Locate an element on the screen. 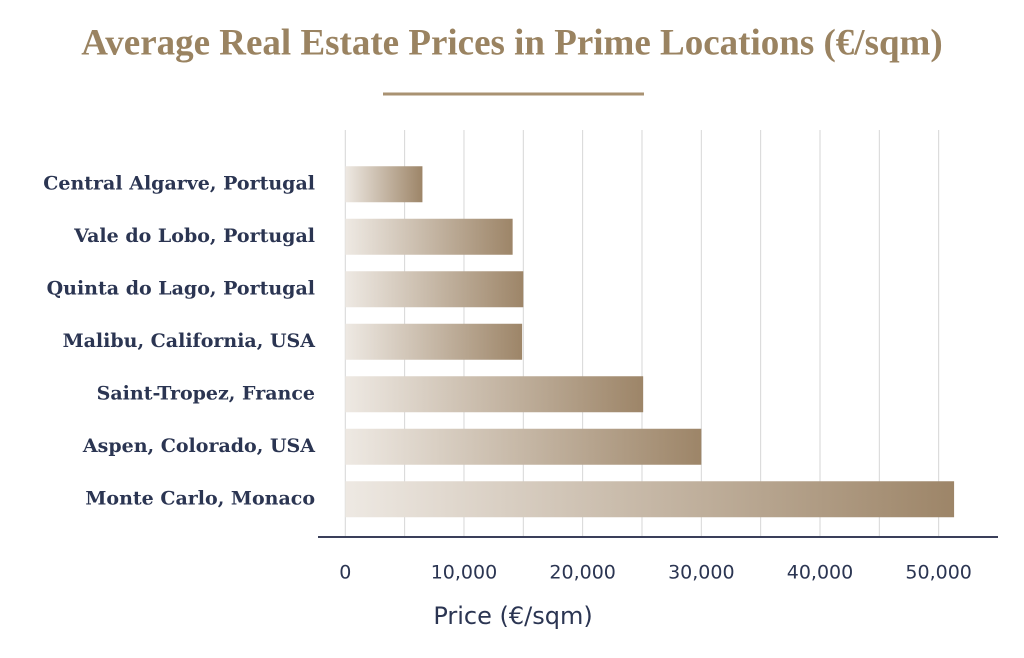  x-tick-label: 0 is located at coordinates (345, 573).